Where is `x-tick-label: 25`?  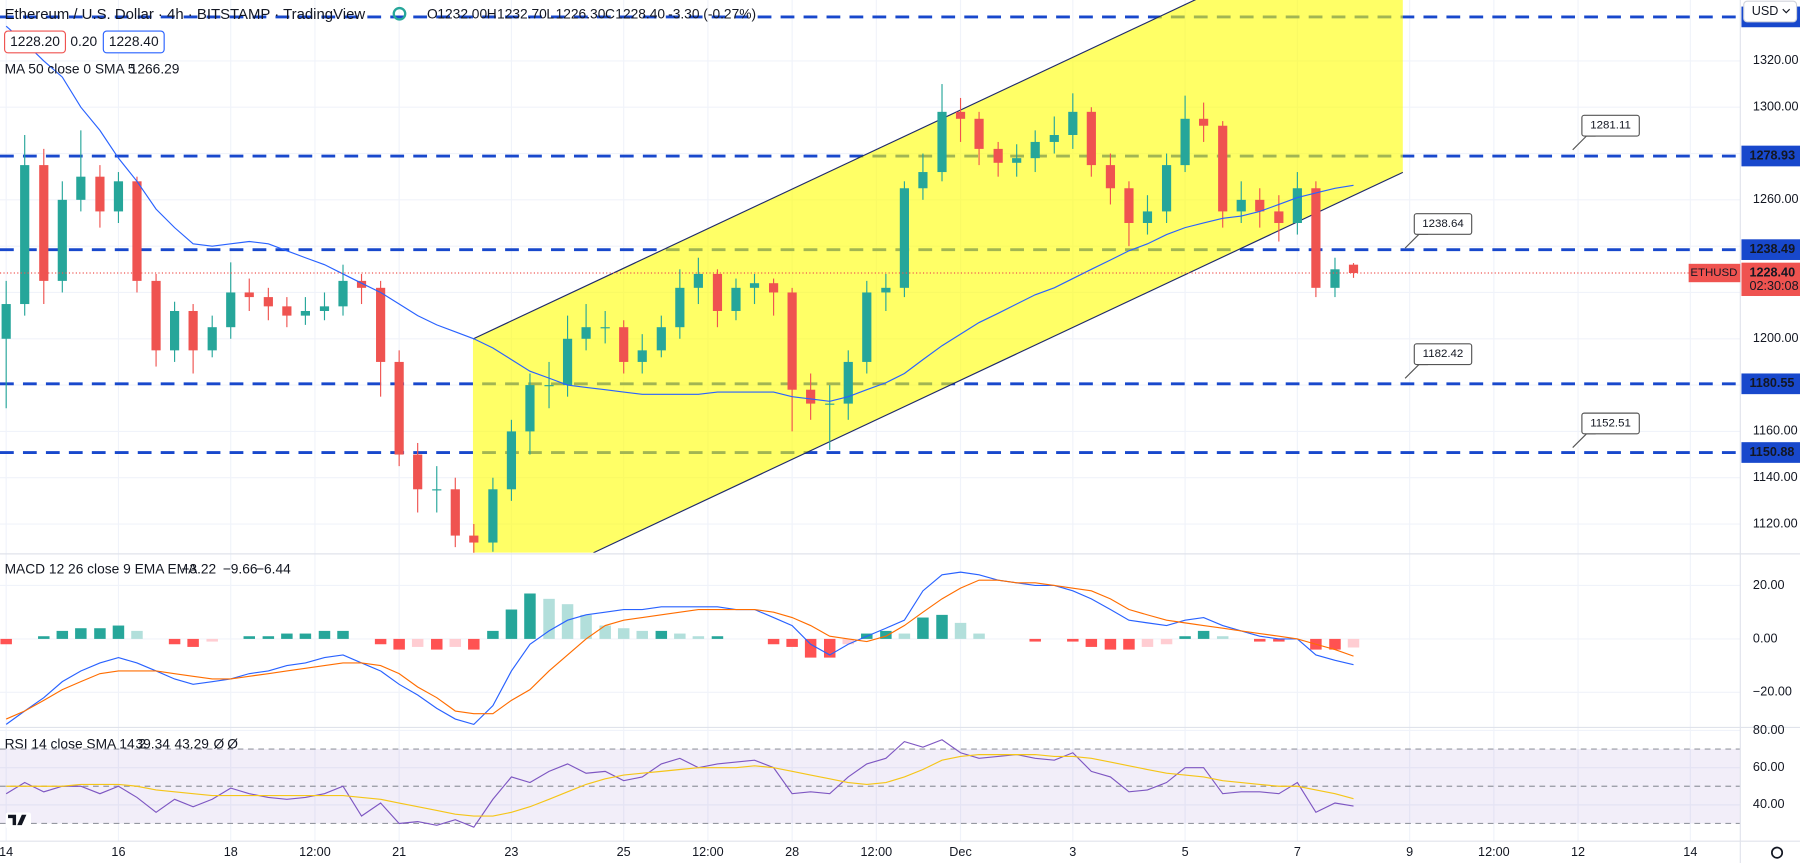 x-tick-label: 25 is located at coordinates (624, 852).